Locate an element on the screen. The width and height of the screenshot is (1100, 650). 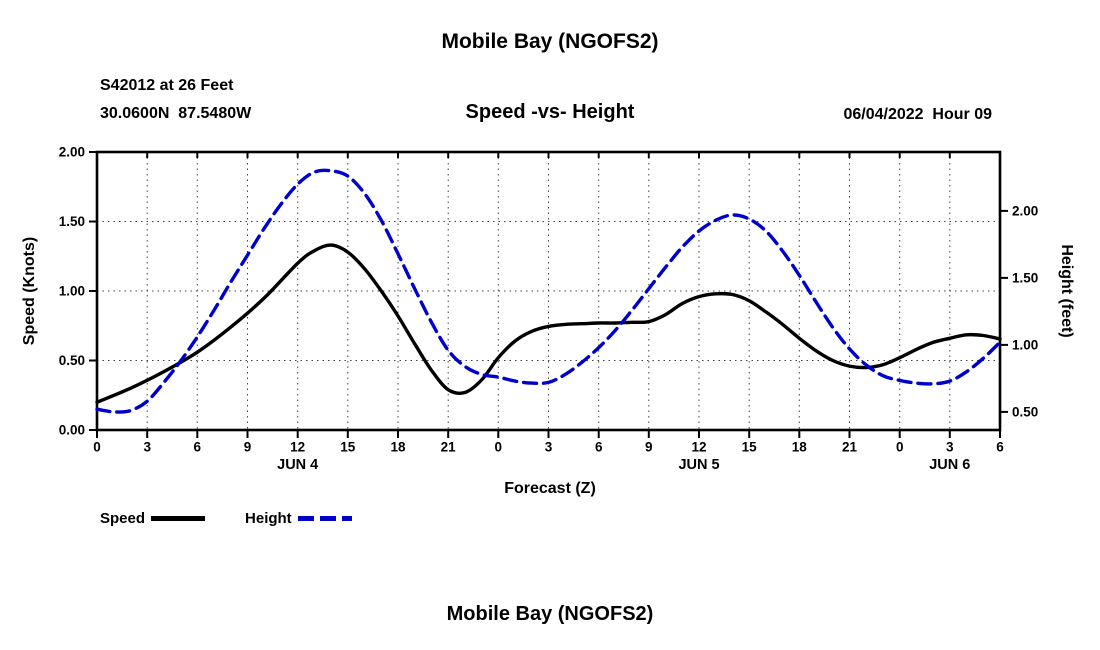
forecast-datetime: 06/04/2022 Hour 09 is located at coordinates (917, 114).